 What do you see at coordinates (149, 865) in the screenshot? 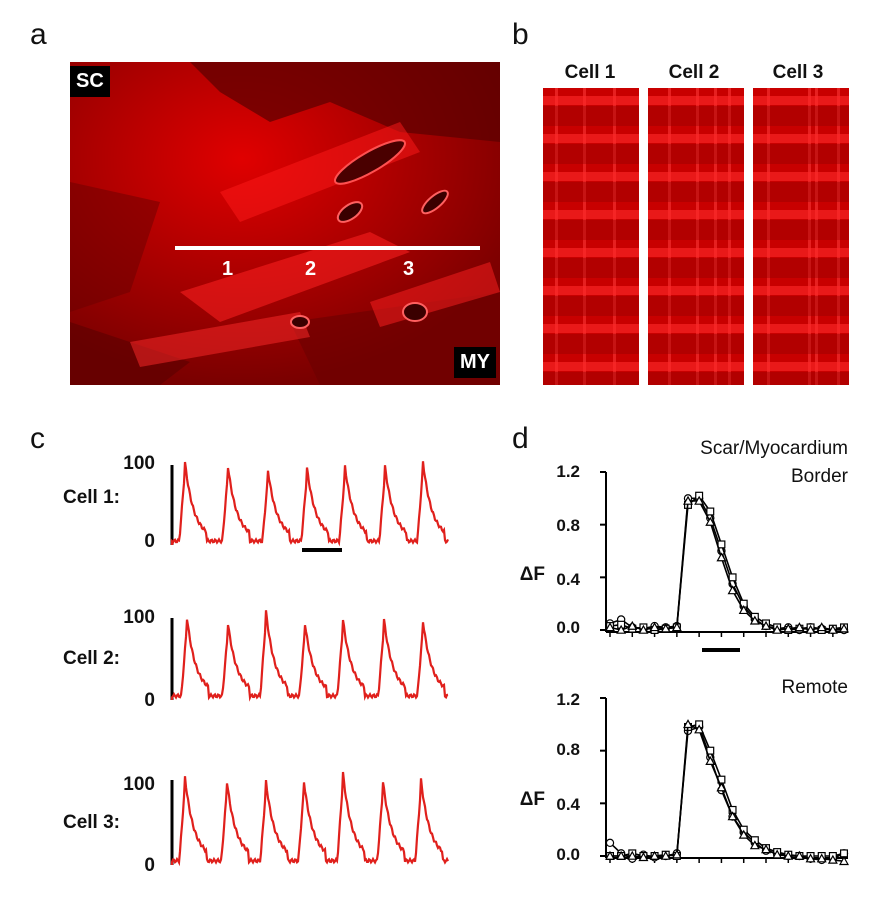
I see `trace-3-tick-0: 0` at bounding box center [149, 865].